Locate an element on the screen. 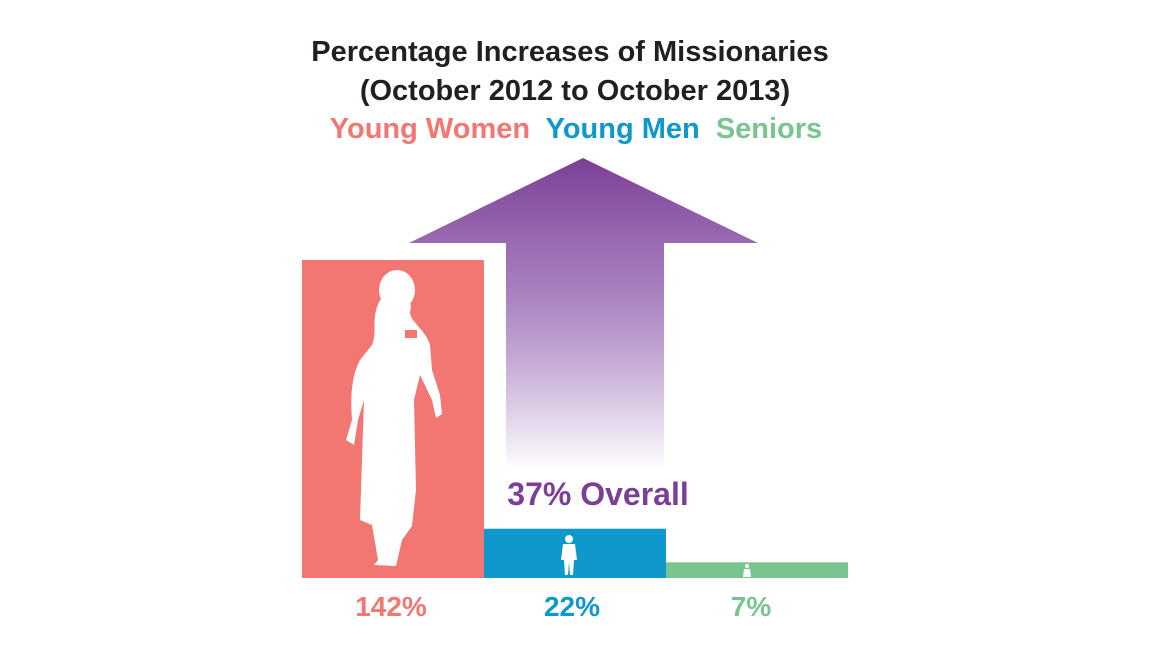  chart-title: Percentage Increases of Missionaries is located at coordinates (569, 52).